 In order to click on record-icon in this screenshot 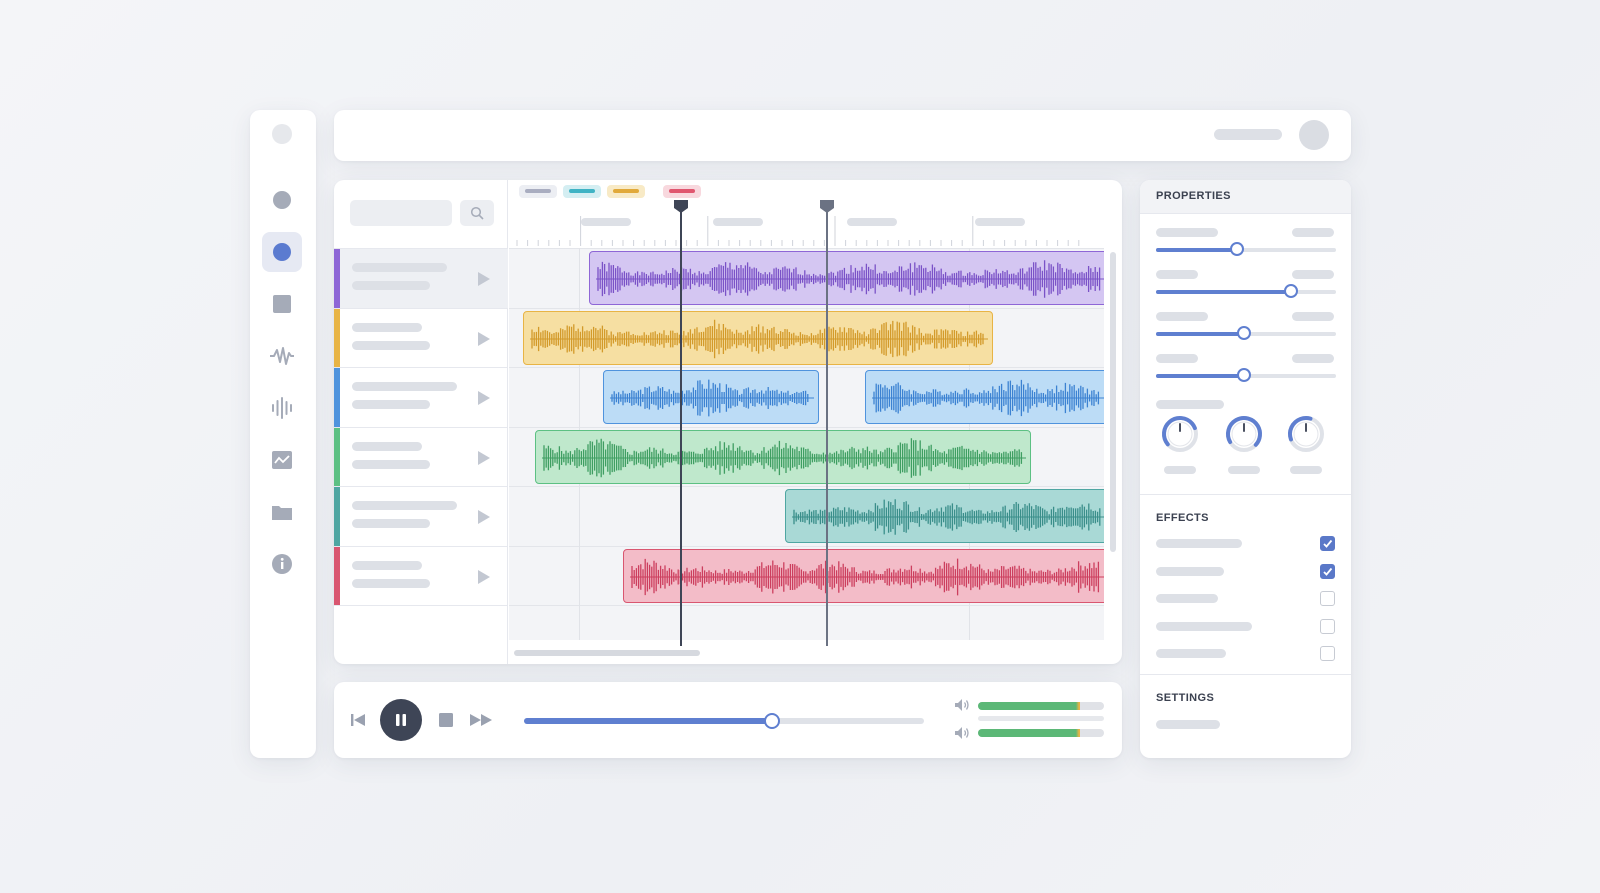, I will do `click(282, 252)`.